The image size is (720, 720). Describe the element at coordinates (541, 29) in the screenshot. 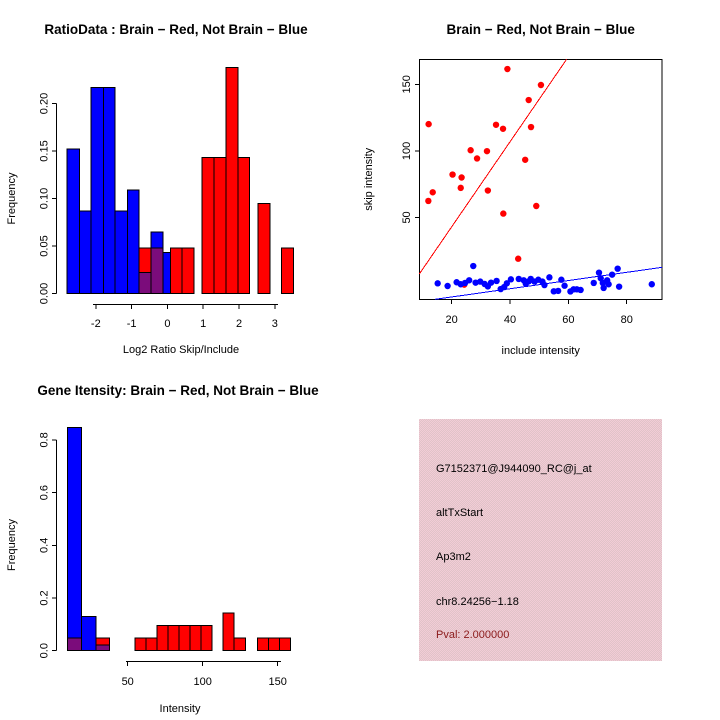

I see `chart-title: Brain − Red, Not Brain − Blue` at that location.